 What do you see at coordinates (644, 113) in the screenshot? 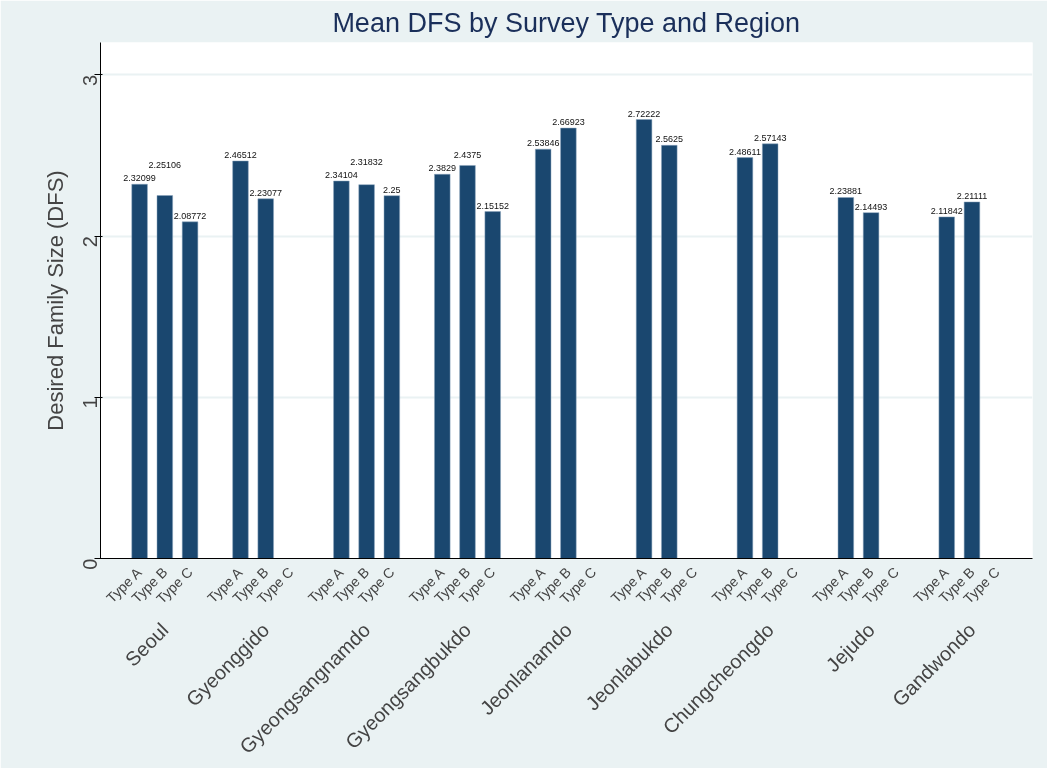
I see `data-label: 2.72222` at bounding box center [644, 113].